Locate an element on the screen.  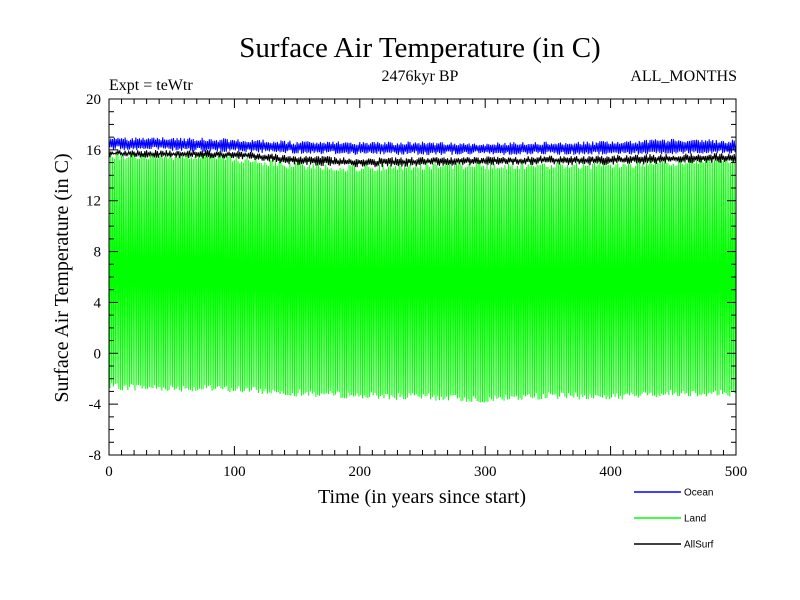
legend-item-allsurf: AllSurf is located at coordinates (674, 545).